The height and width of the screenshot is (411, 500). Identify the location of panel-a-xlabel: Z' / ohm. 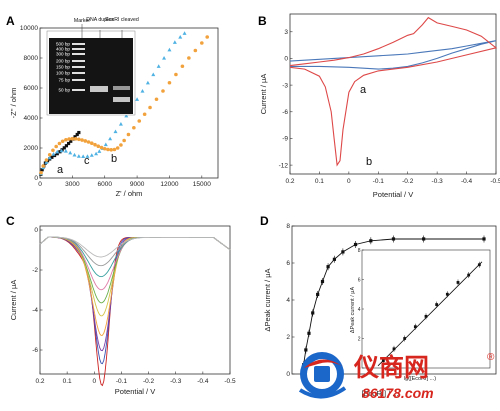
(129, 193).